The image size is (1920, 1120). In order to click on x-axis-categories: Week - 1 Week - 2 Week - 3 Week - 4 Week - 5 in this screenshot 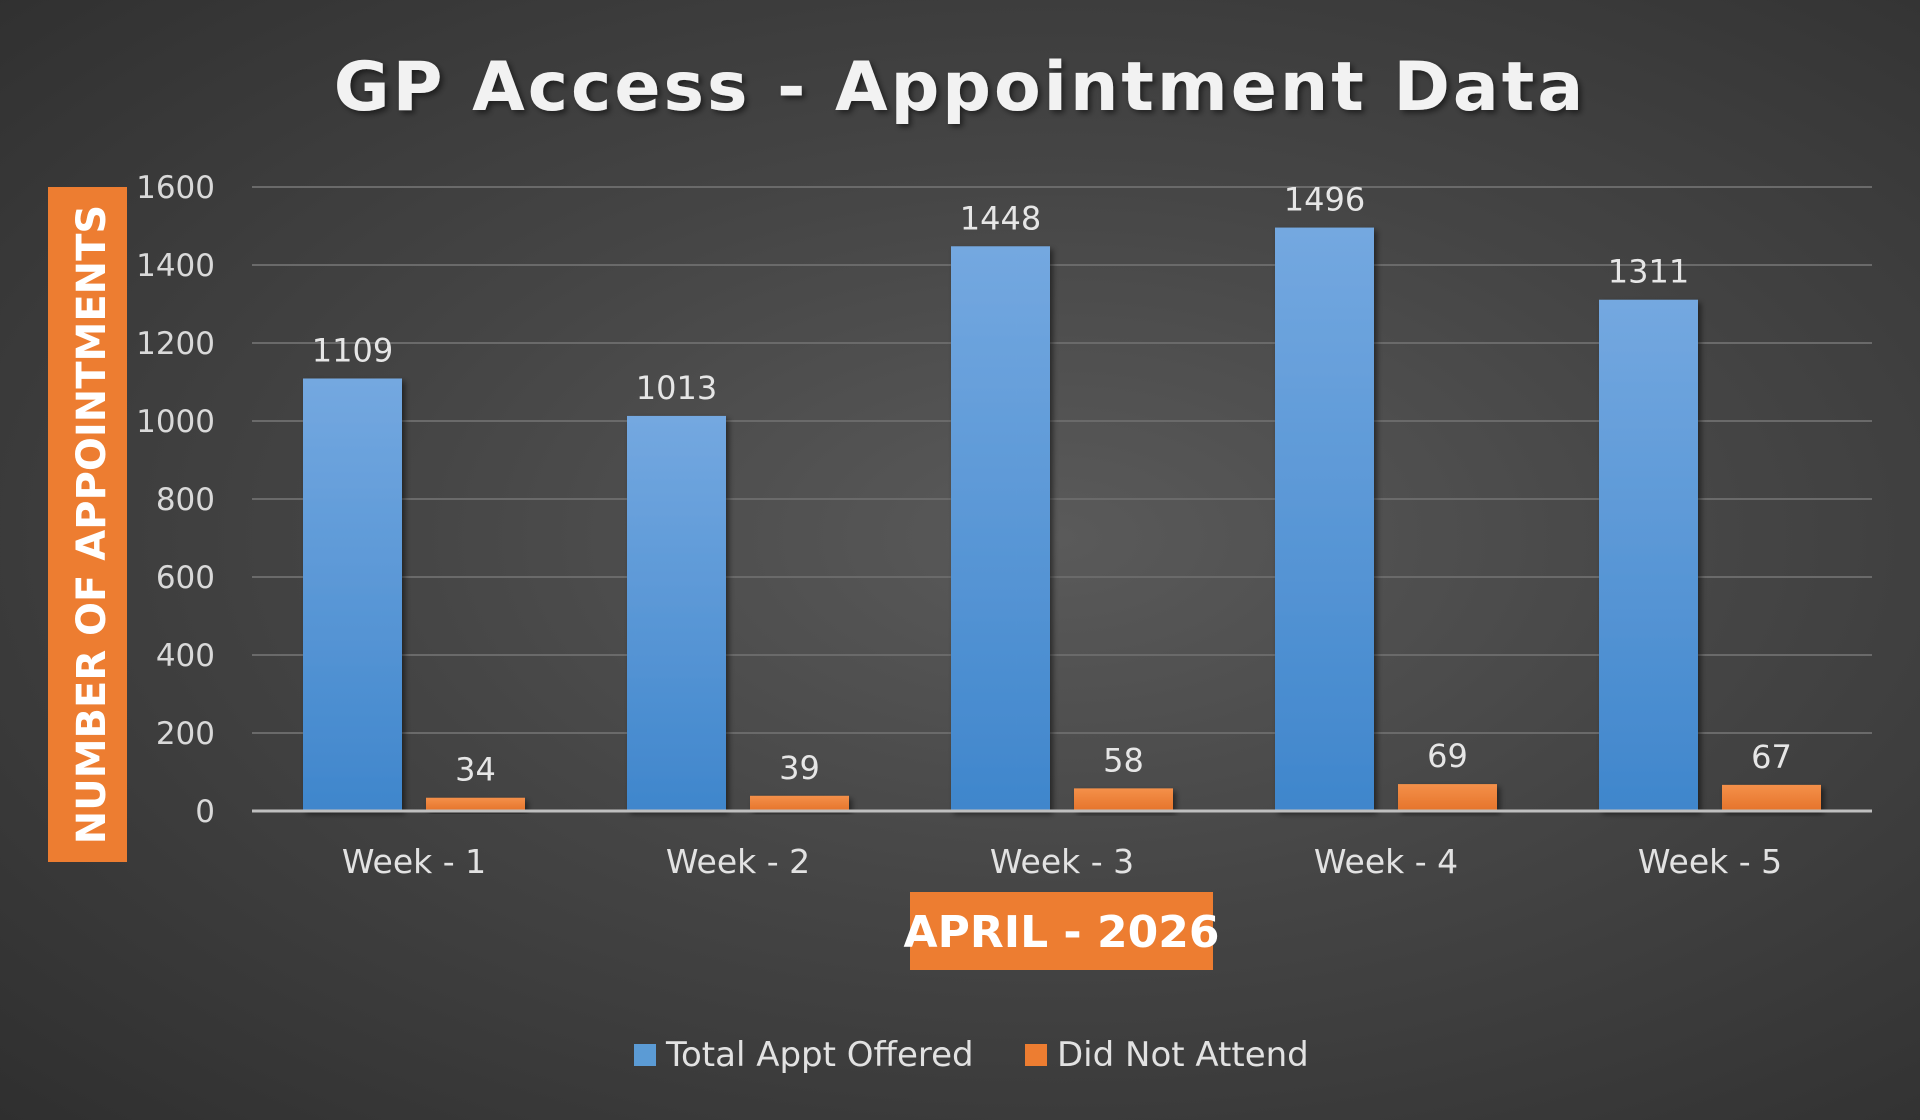, I will do `click(1062, 861)`.